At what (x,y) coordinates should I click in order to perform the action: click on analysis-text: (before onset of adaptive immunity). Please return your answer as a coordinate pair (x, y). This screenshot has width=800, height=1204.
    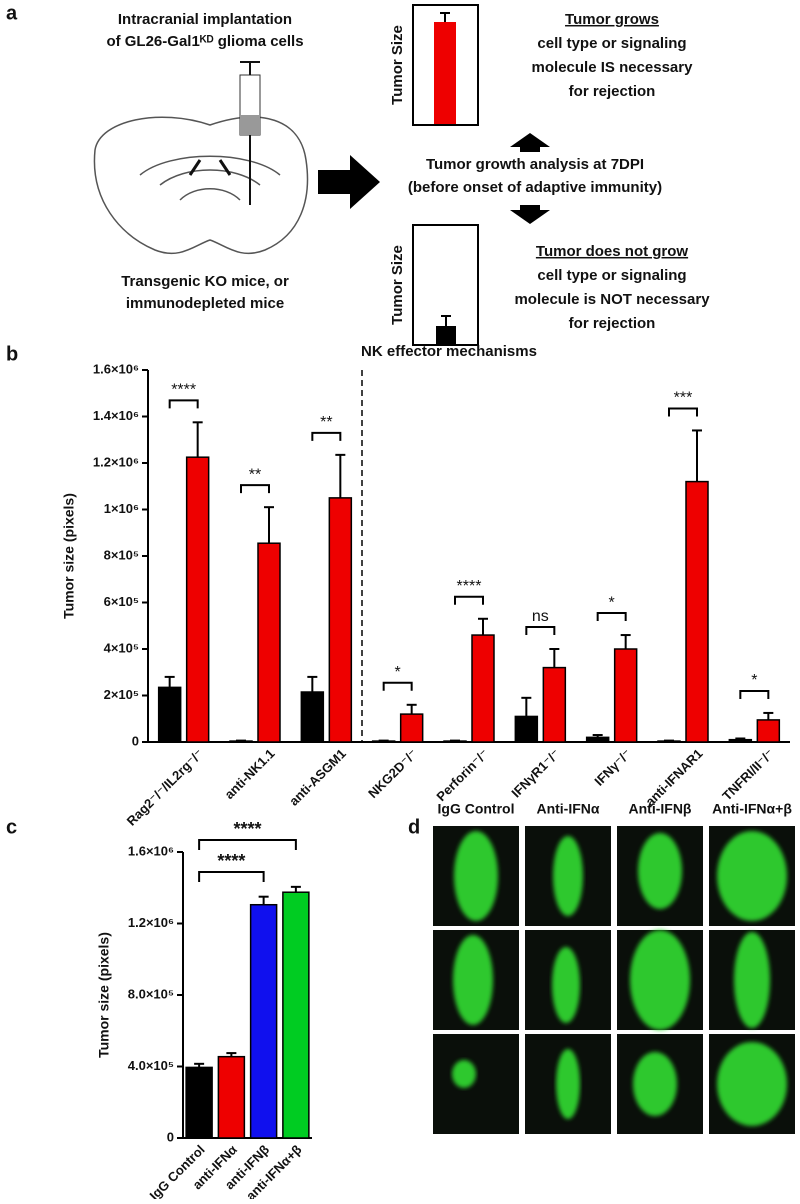
    Looking at the image, I should click on (535, 187).